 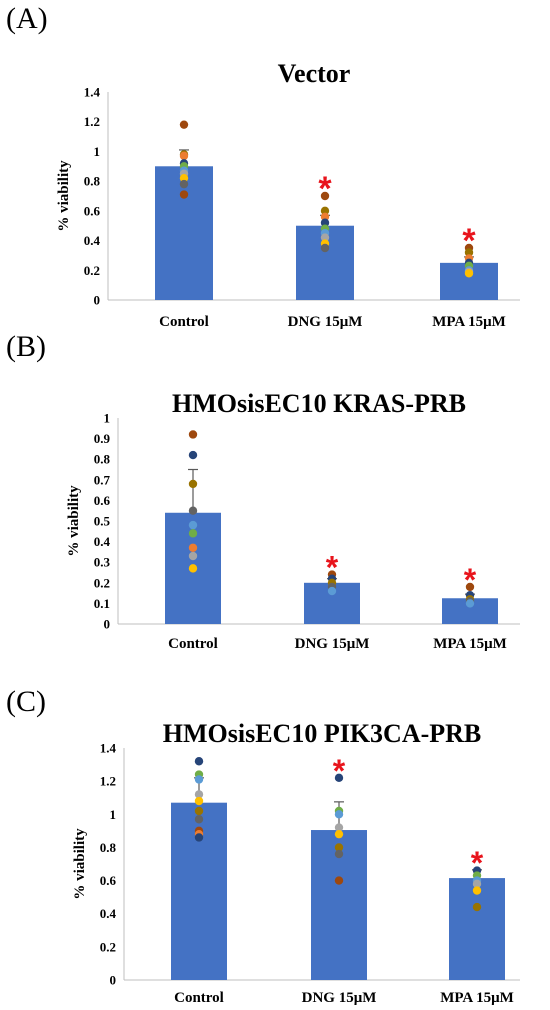 I want to click on panel-label-c: (C), so click(x=26, y=701).